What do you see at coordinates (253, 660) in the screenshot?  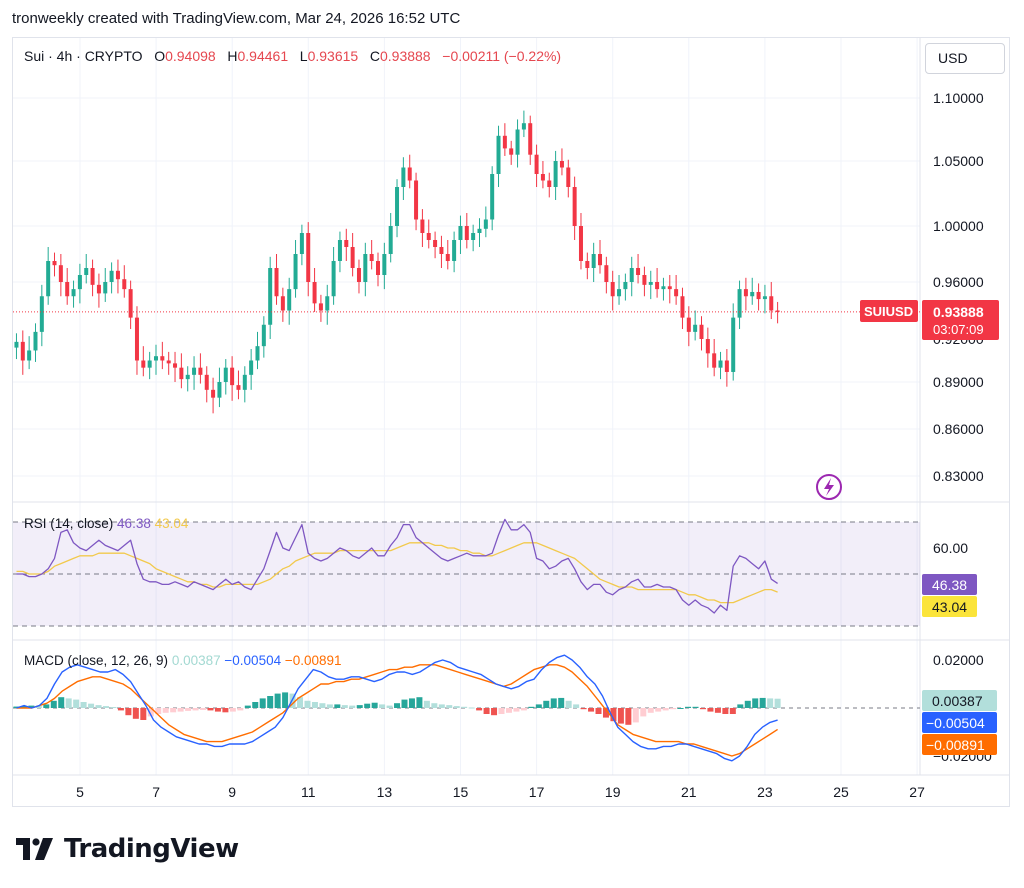 I see `macd-line-legend-value: −0.00504` at bounding box center [253, 660].